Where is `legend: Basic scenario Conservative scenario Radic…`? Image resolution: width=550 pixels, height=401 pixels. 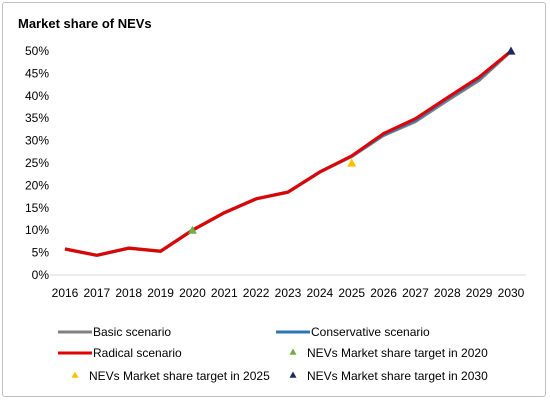 legend: Basic scenario Conservative scenario Radic… is located at coordinates (273, 354).